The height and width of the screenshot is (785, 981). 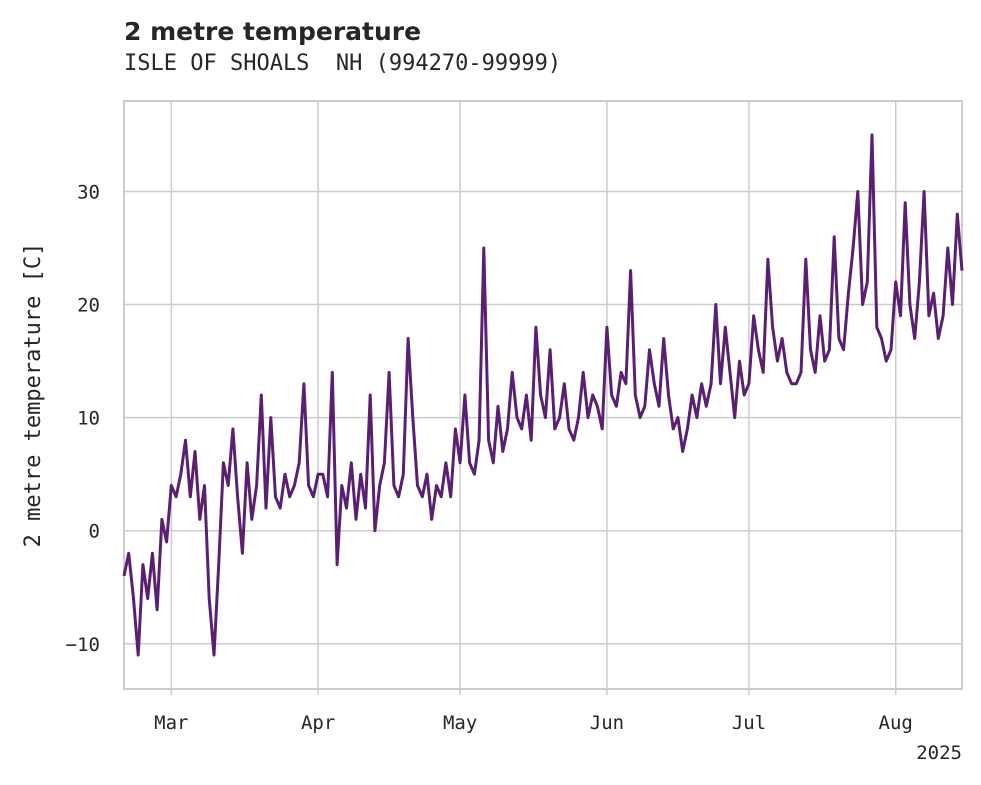 What do you see at coordinates (343, 63) in the screenshot?
I see `chart-subtitle: ISLE OF SHOALS NH (994270-99999)` at bounding box center [343, 63].